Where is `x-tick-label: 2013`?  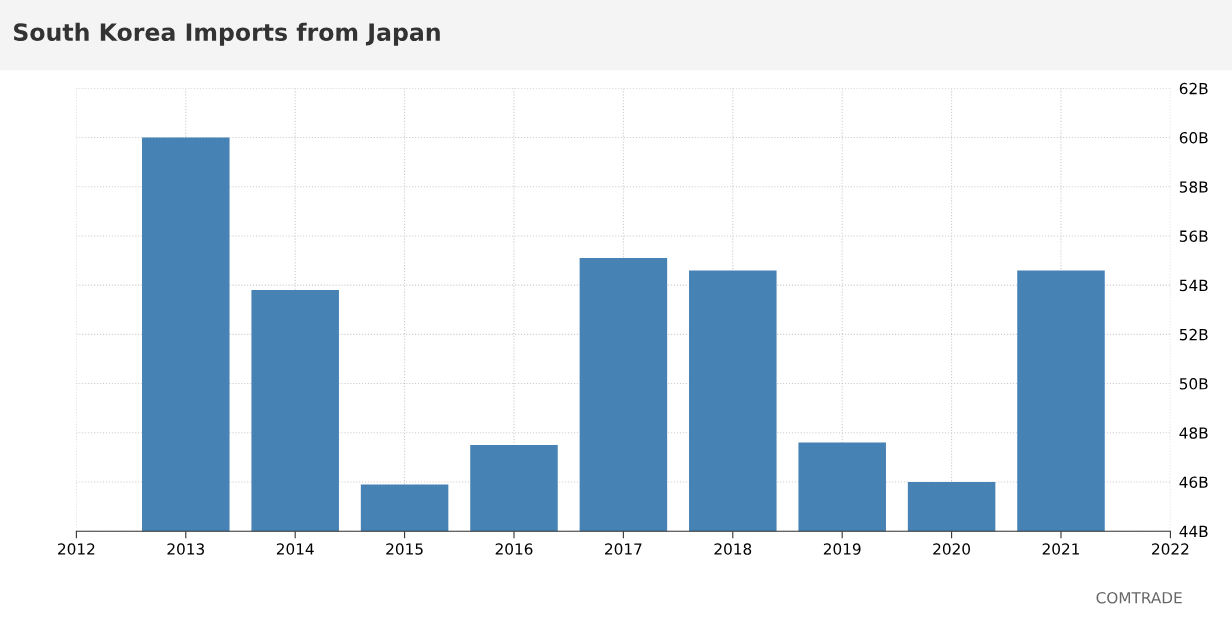
x-tick-label: 2013 is located at coordinates (185, 549).